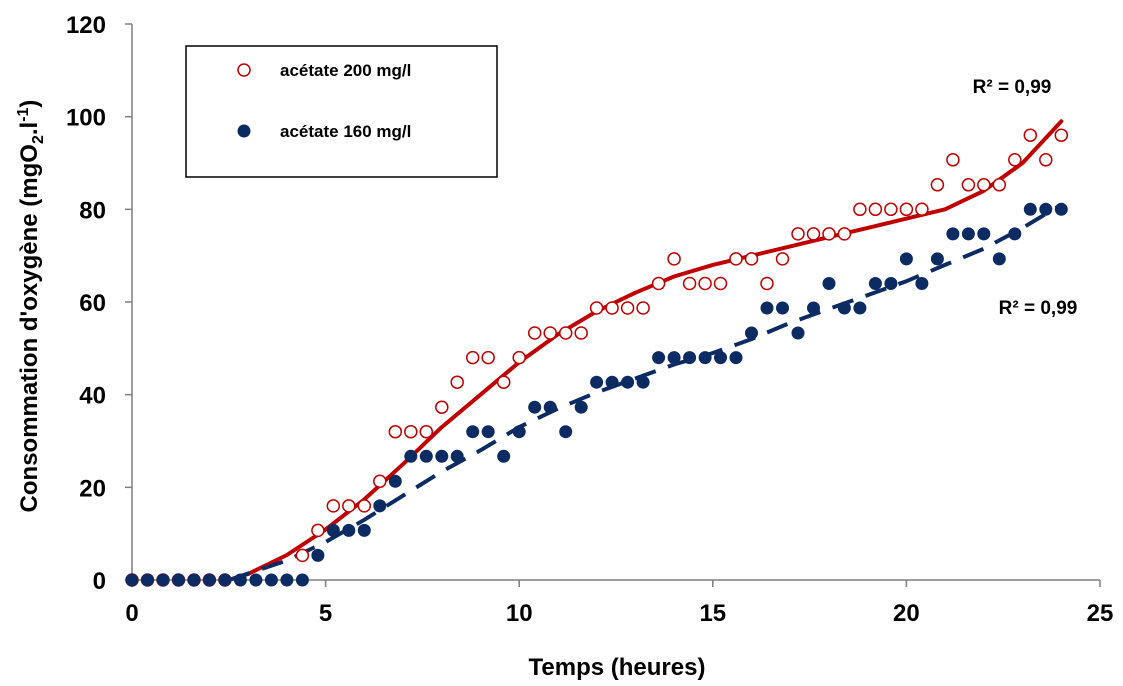  Describe the element at coordinates (345, 70) in the screenshot. I see `legend-label-series-0: acétate 200 mg/l` at that location.